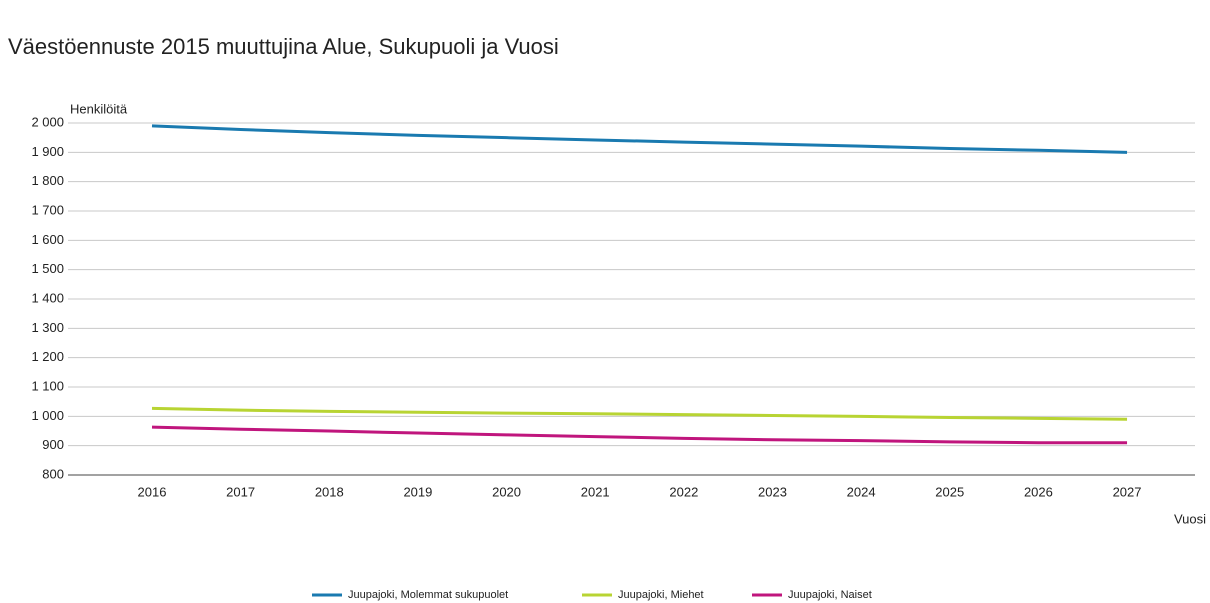 The image size is (1210, 603). What do you see at coordinates (47, 239) in the screenshot?
I see `y-tick-label: 1 600` at bounding box center [47, 239].